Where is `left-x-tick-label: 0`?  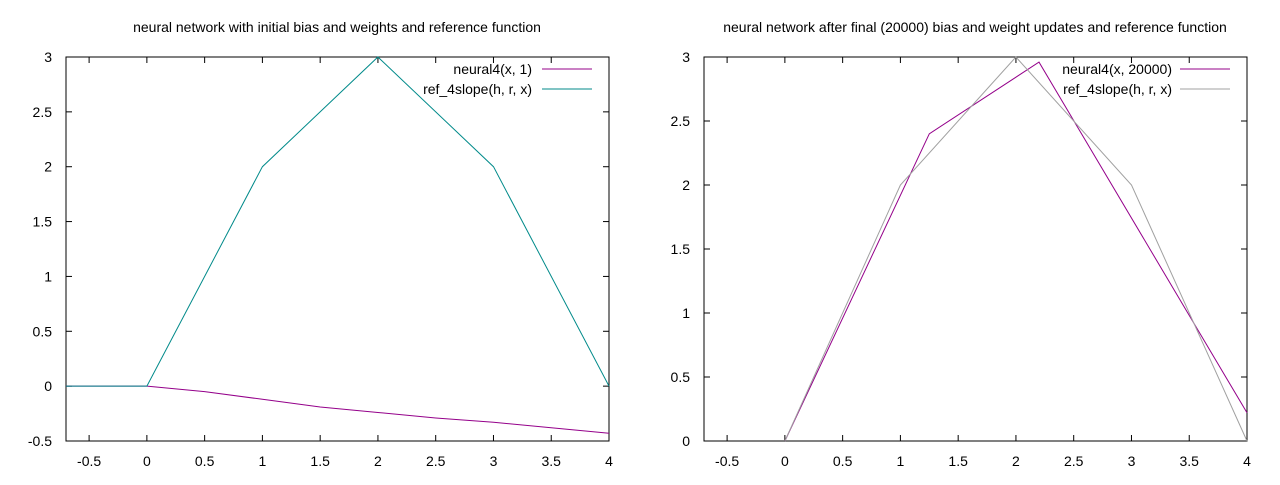 left-x-tick-label: 0 is located at coordinates (147, 461).